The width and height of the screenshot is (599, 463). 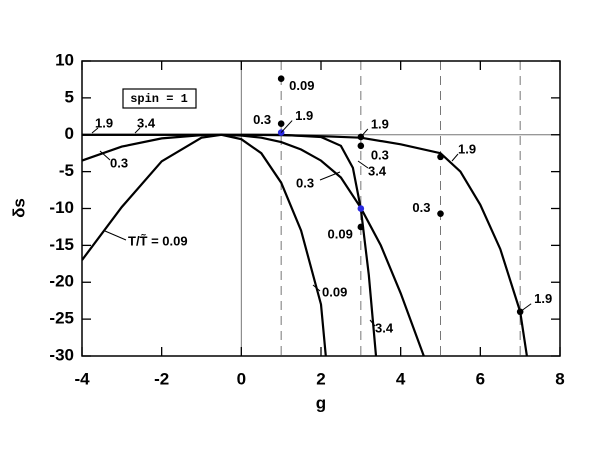 I want to click on y-tick-label: 5, so click(x=69, y=96).